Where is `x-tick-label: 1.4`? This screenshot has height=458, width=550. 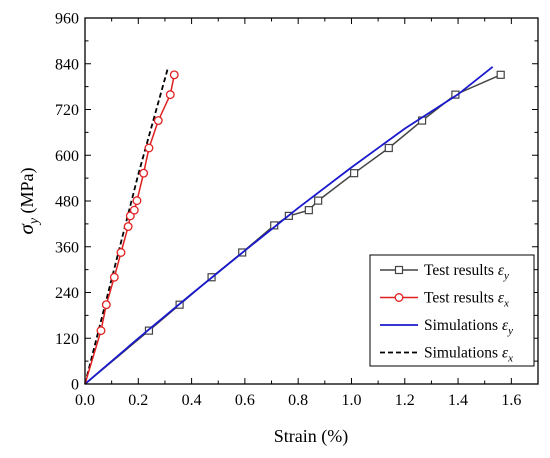 x-tick-label: 1.4 is located at coordinates (458, 400).